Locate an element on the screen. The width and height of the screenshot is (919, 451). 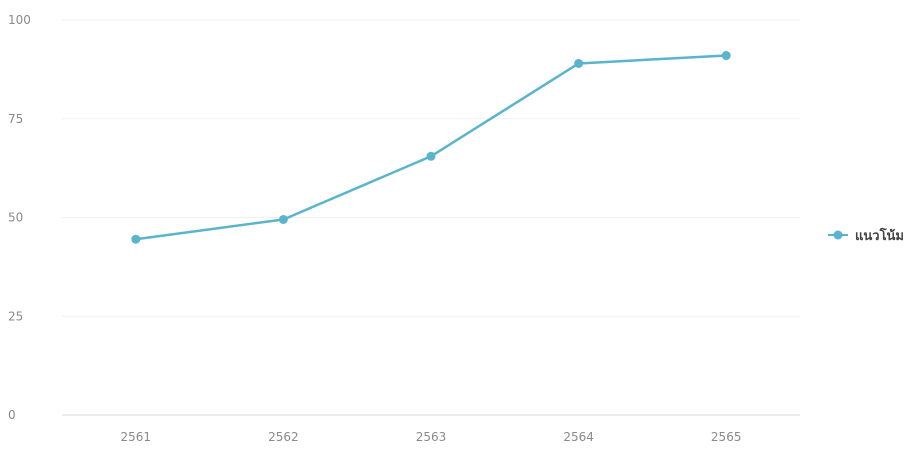
y-tick-label: 100 is located at coordinates (19, 20).